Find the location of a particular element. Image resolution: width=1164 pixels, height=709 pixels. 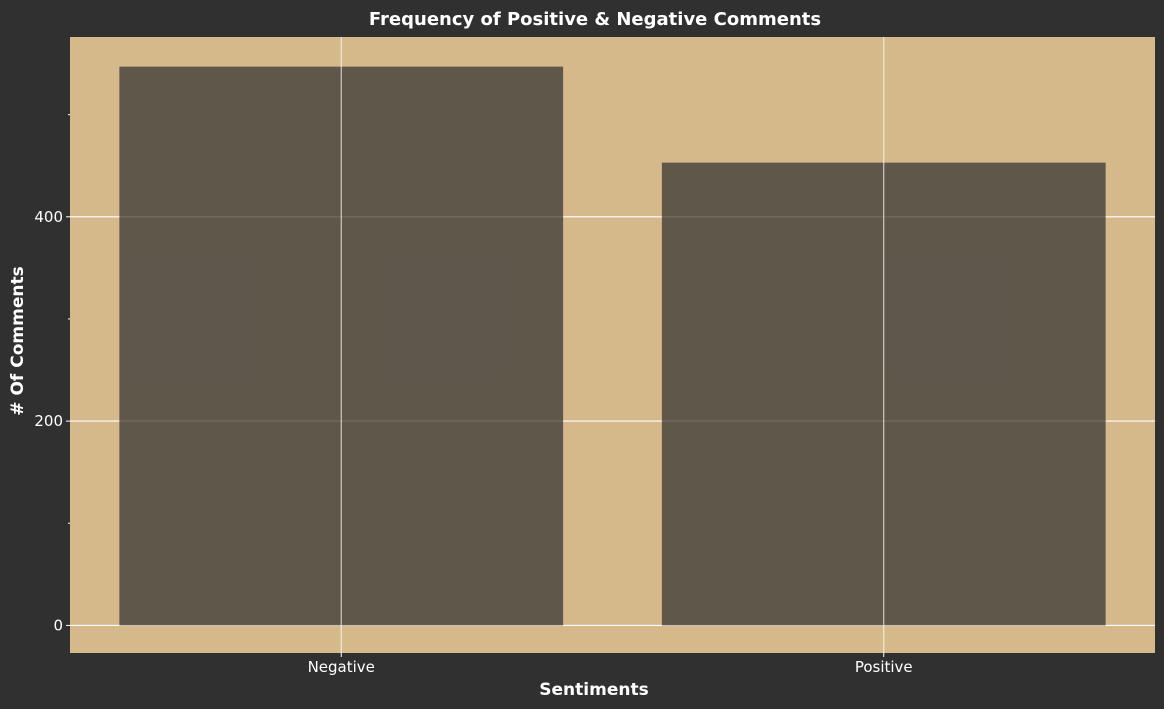

x-tick-label: Positive is located at coordinates (884, 667).